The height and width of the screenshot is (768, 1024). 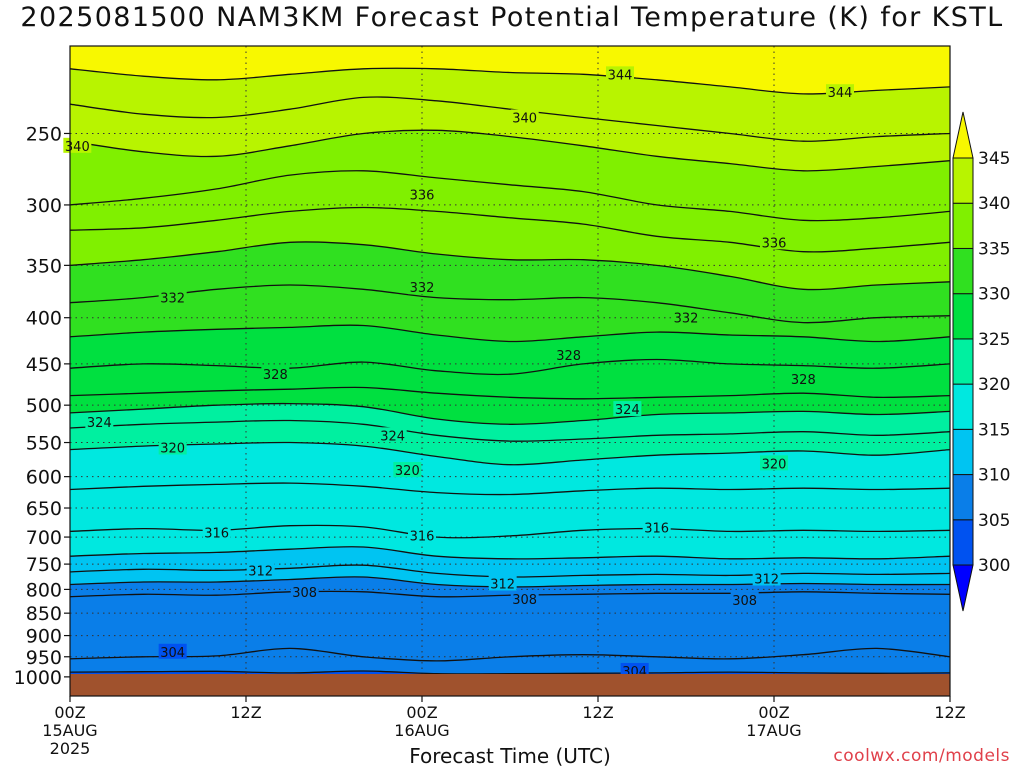 I want to click on contour-label-344: 344, so click(x=620, y=74).